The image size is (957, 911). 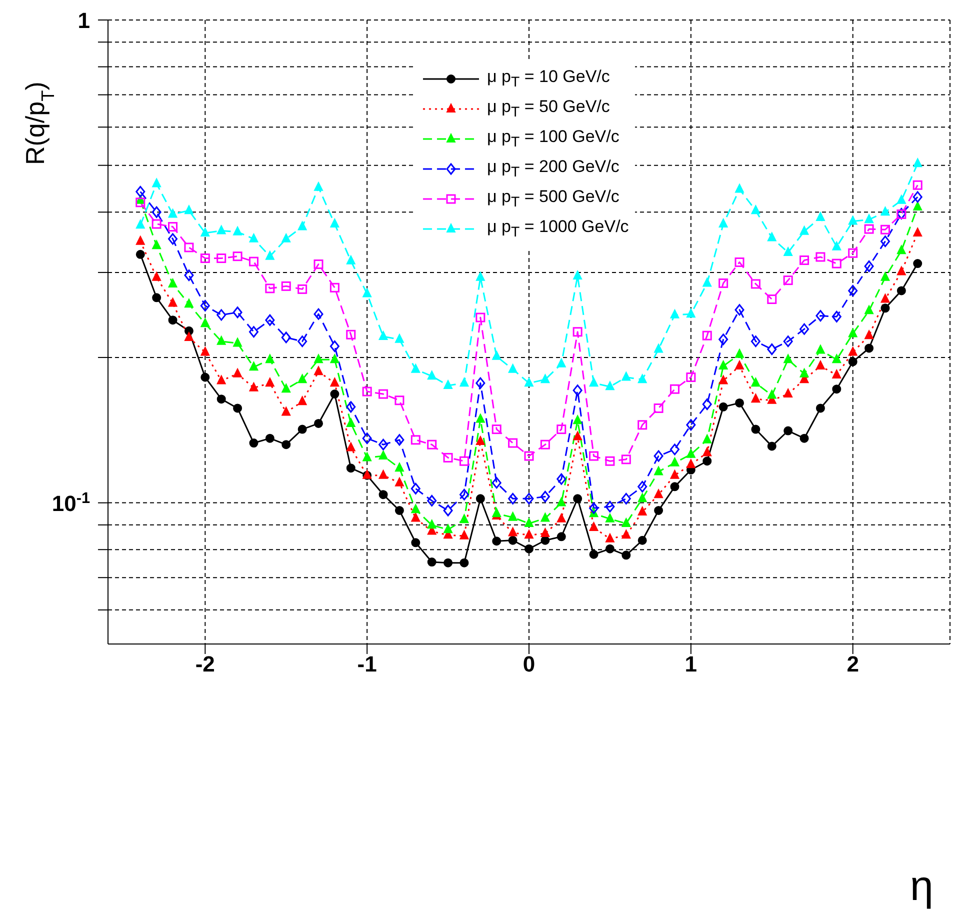 I want to click on legend-label: μ p$_{T}$ = 50 GeV/c, so click(x=548, y=109).